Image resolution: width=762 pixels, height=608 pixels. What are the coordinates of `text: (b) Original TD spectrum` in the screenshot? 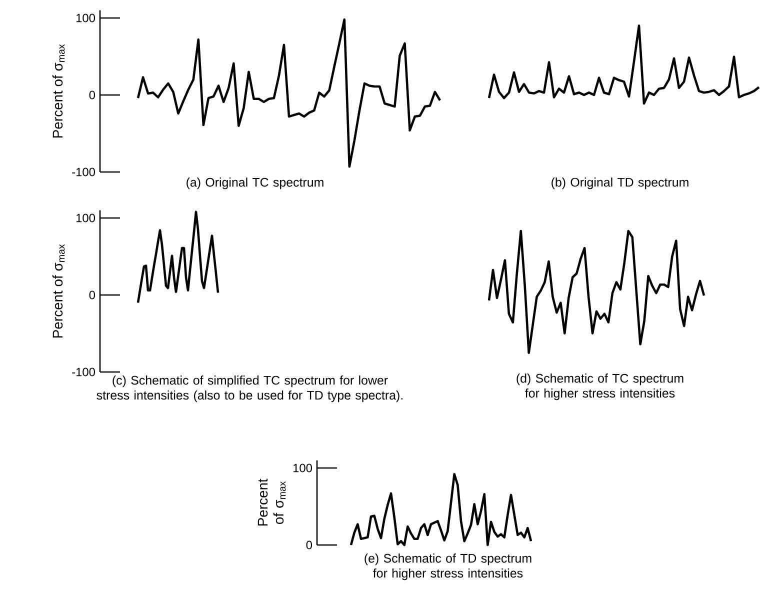 It's located at (620, 184).